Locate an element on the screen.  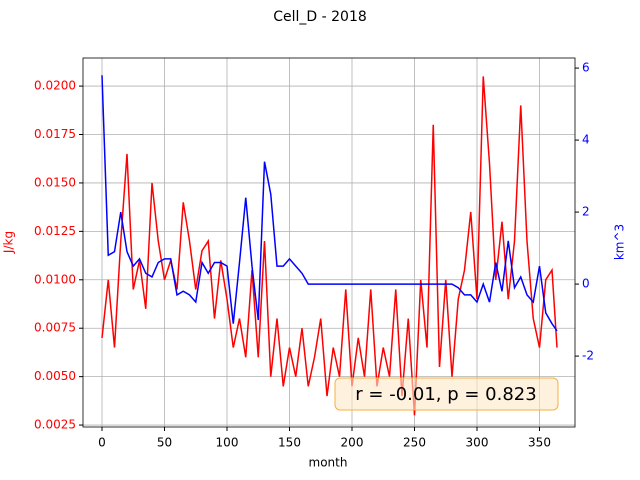
x-tick-label: 150 is located at coordinates (289, 443).